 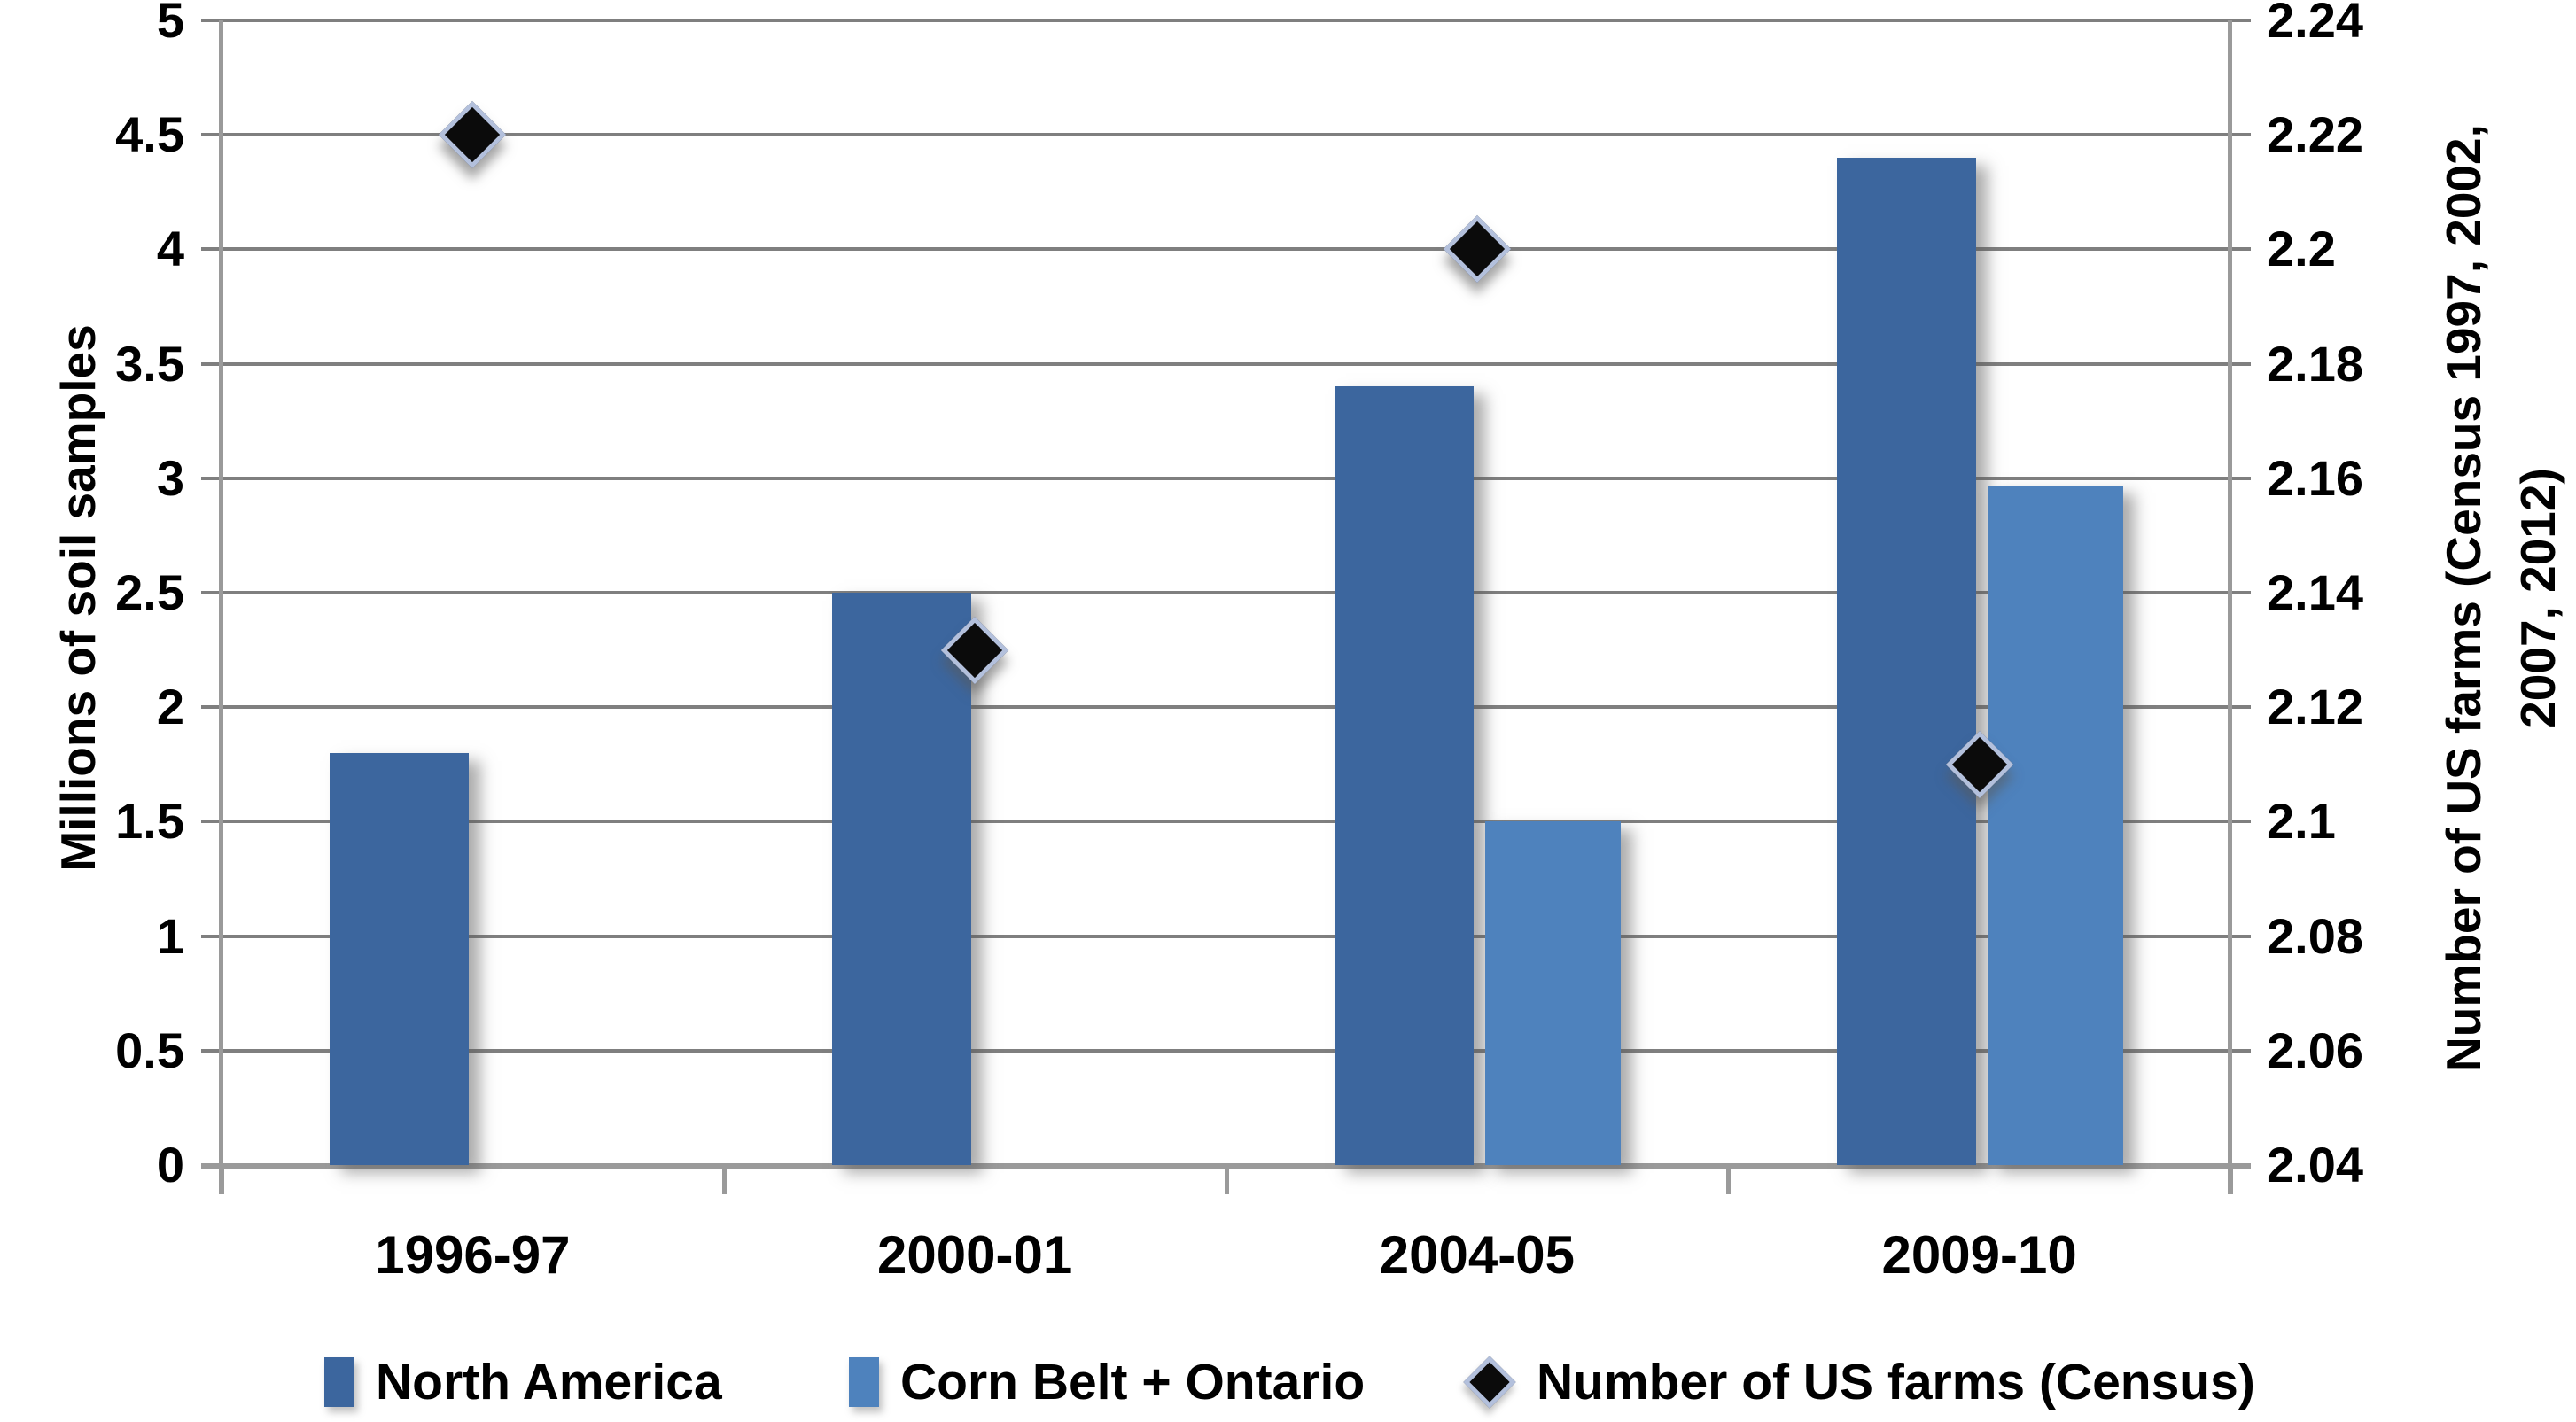 What do you see at coordinates (150, 821) in the screenshot?
I see `left-axis-tick-label: 1.5` at bounding box center [150, 821].